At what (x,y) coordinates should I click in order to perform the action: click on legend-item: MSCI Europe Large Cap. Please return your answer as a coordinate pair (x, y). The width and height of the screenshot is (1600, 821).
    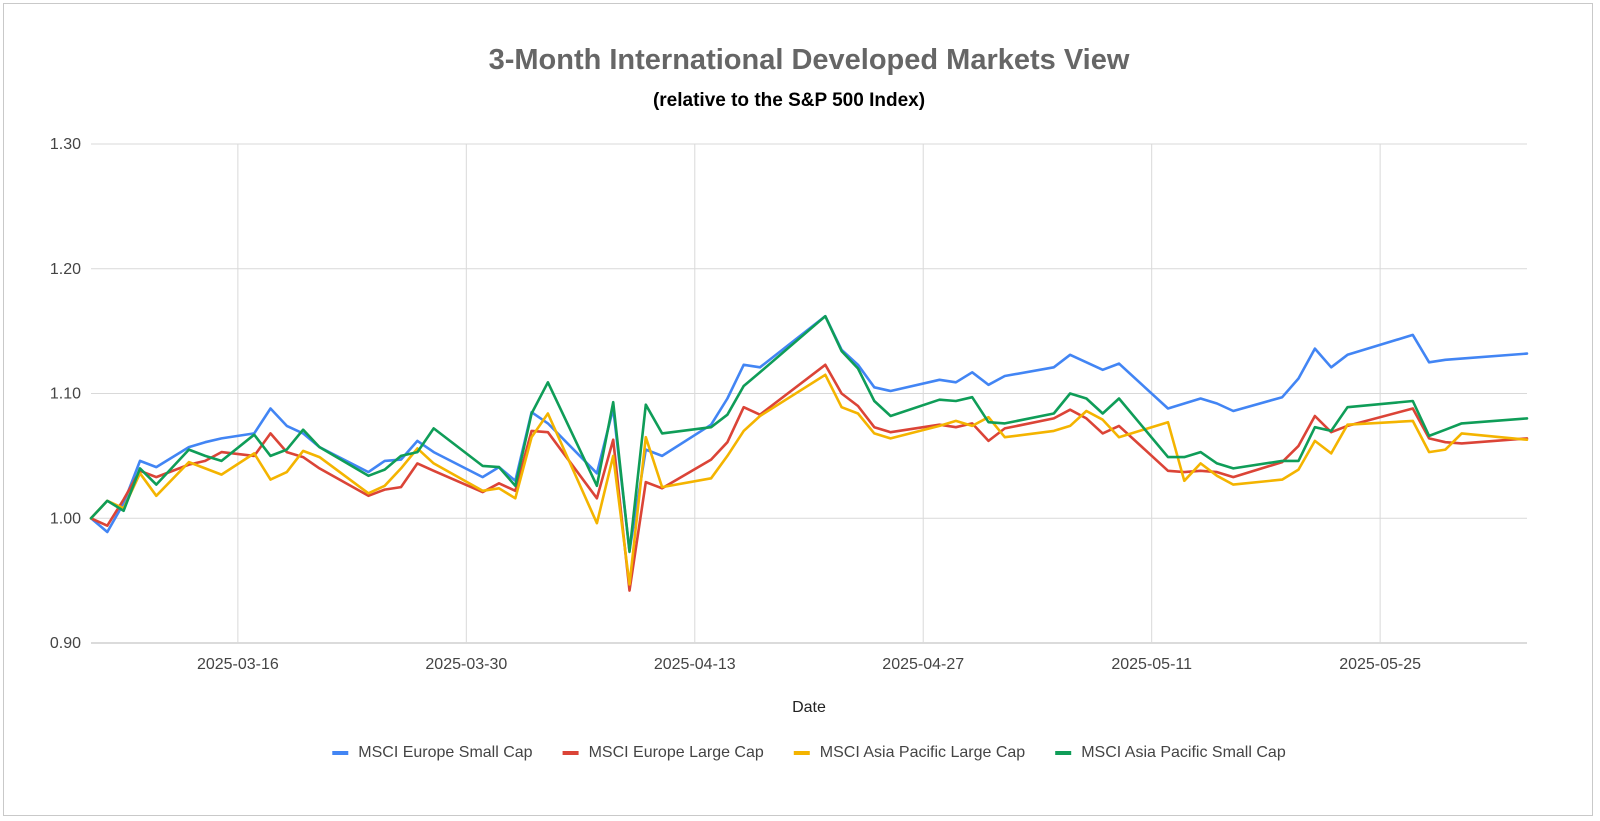
    Looking at the image, I should click on (663, 752).